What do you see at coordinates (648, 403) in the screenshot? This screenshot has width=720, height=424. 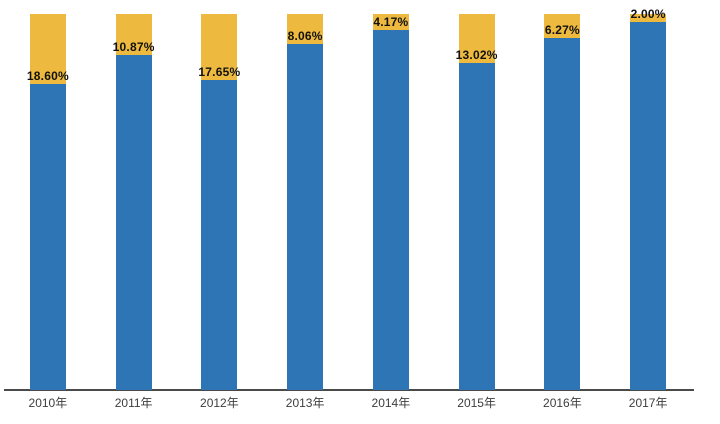 I see `x-tick-label: 2017年` at bounding box center [648, 403].